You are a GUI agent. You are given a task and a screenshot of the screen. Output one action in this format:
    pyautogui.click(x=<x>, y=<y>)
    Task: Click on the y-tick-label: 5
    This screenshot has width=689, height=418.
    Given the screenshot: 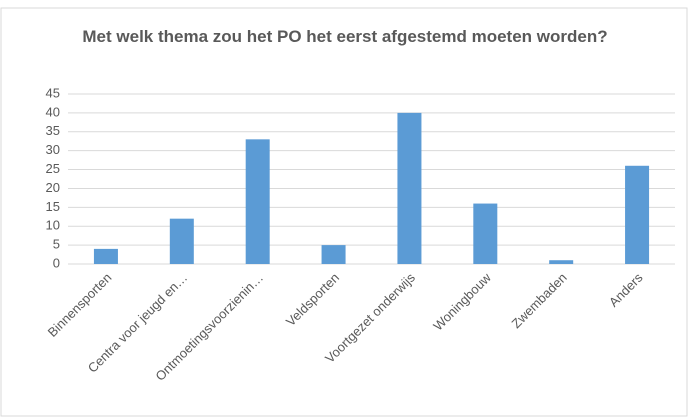 What is the action you would take?
    pyautogui.click(x=56, y=244)
    